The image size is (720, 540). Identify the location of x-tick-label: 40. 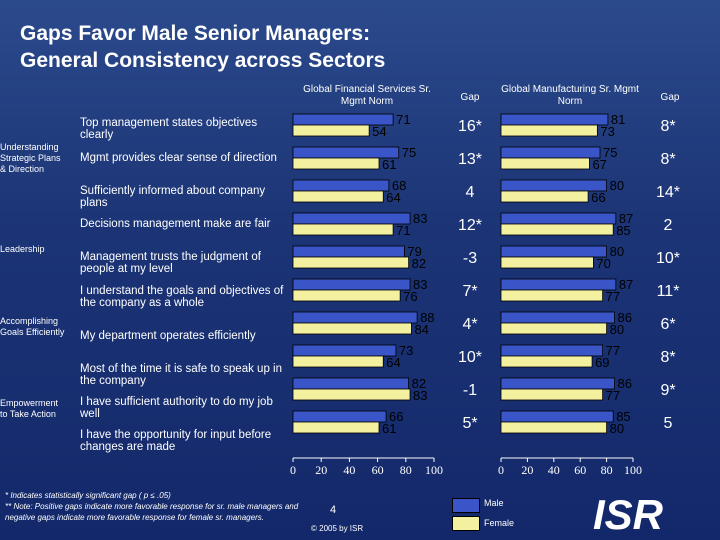
(554, 470).